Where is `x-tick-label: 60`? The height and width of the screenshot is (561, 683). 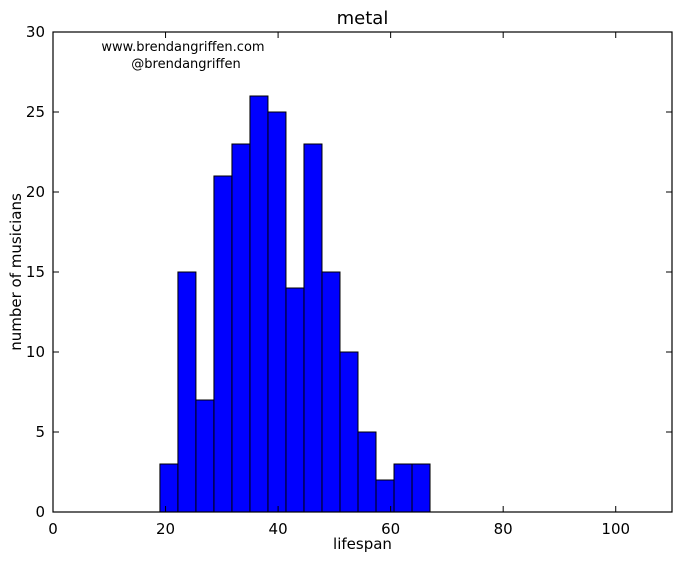
x-tick-label: 60 is located at coordinates (390, 529).